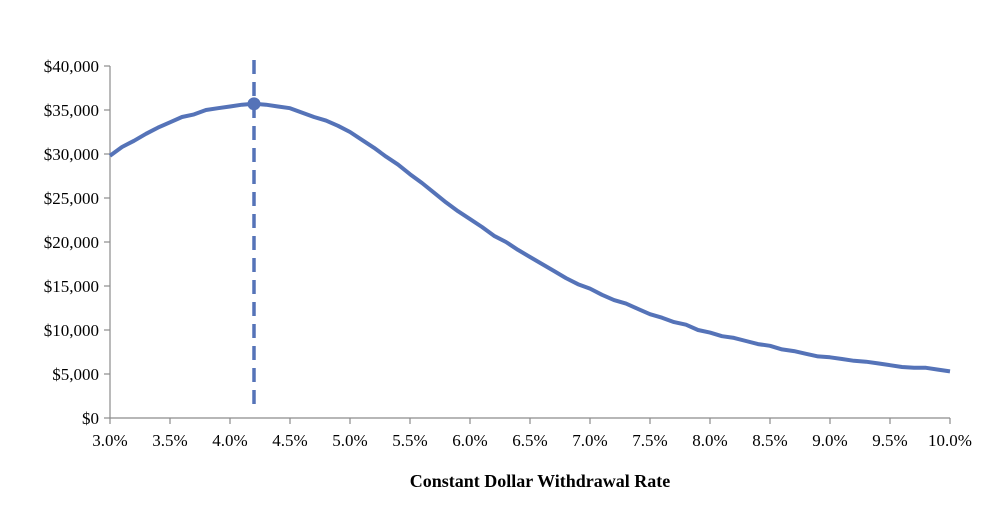 This screenshot has width=1000, height=532. What do you see at coordinates (71, 66) in the screenshot?
I see `y-tick-label: $40,000` at bounding box center [71, 66].